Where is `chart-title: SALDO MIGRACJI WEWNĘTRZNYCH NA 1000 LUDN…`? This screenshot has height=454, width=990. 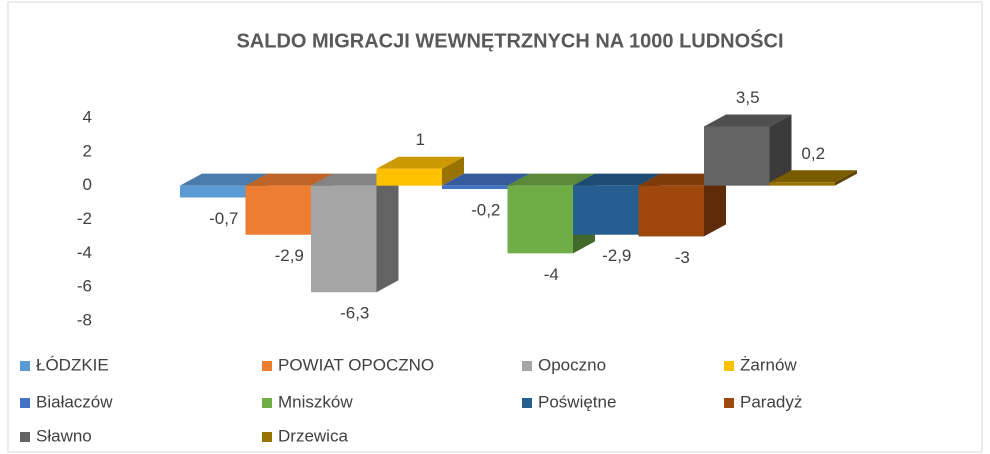
chart-title: SALDO MIGRACJI WEWNĘTRZNYCH NA 1000 LUDN… is located at coordinates (509, 40).